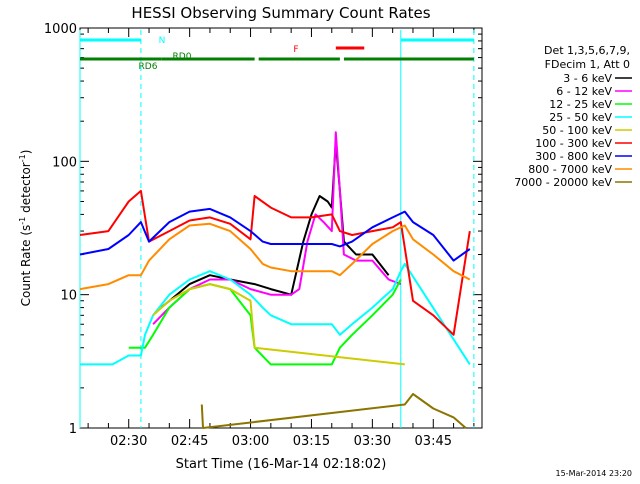 Image resolution: width=640 pixels, height=484 pixels. I want to click on flag-label: N, so click(162, 41).